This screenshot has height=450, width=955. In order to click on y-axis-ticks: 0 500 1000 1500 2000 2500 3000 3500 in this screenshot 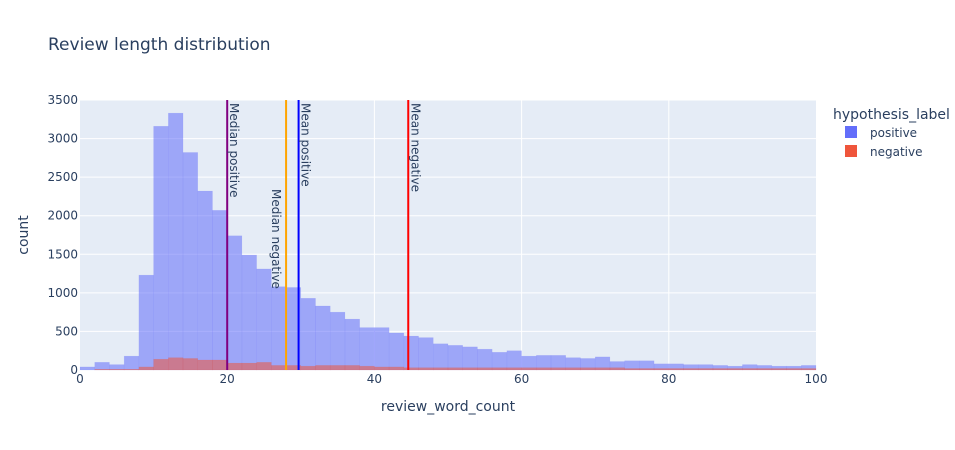, I will do `click(62, 235)`.